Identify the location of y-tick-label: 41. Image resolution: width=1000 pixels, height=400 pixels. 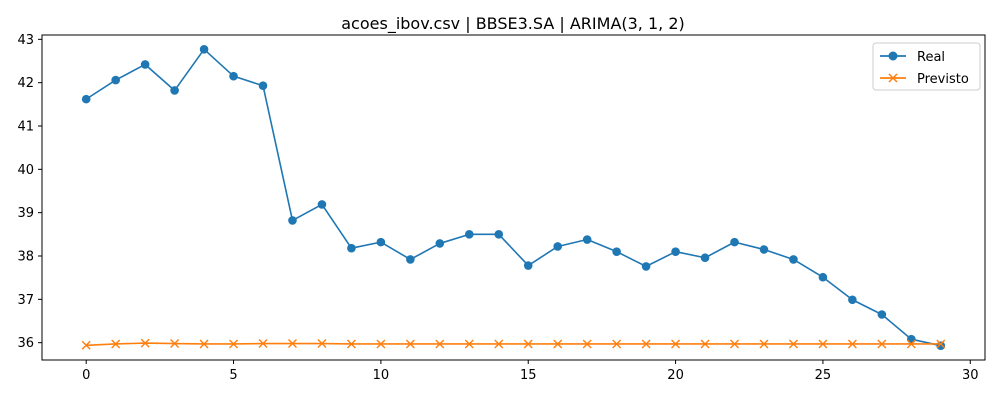
(25, 127).